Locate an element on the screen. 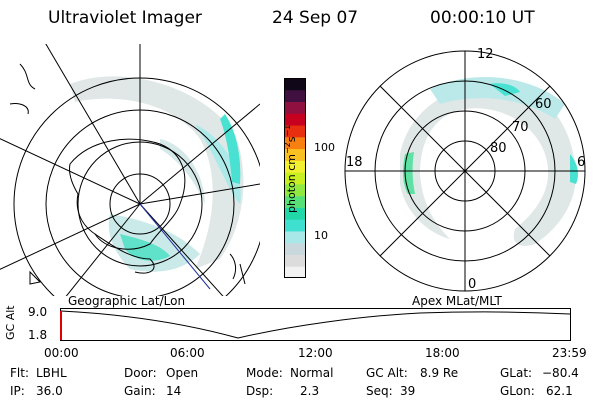  altitude-ytick-9: 9.0 is located at coordinates (38, 312).